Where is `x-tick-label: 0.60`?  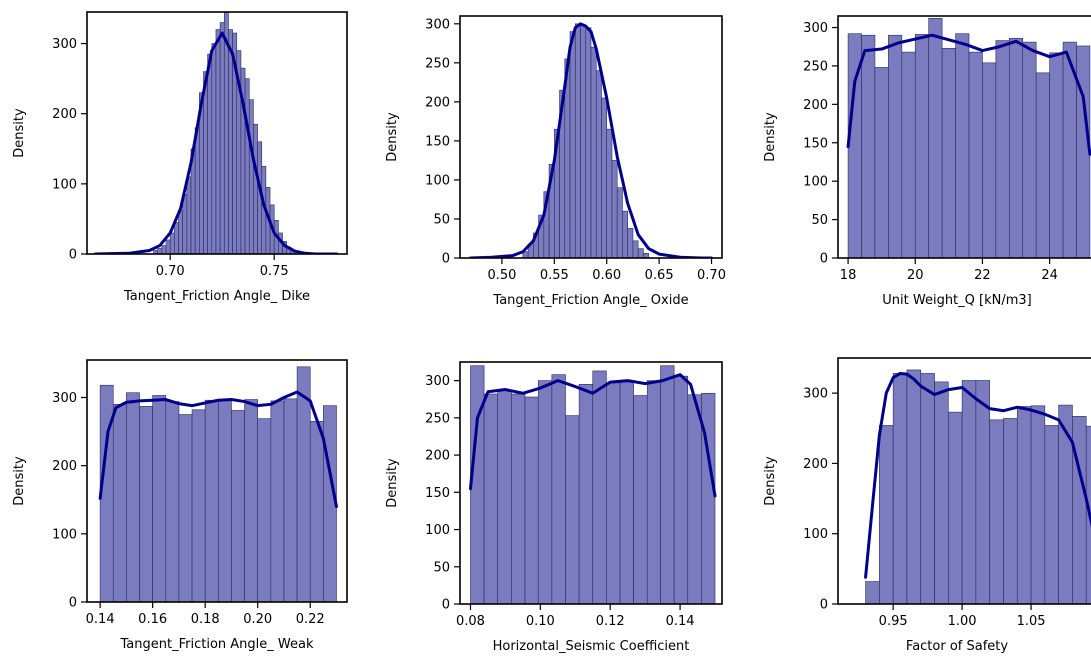
x-tick-label: 0.60 is located at coordinates (606, 275).